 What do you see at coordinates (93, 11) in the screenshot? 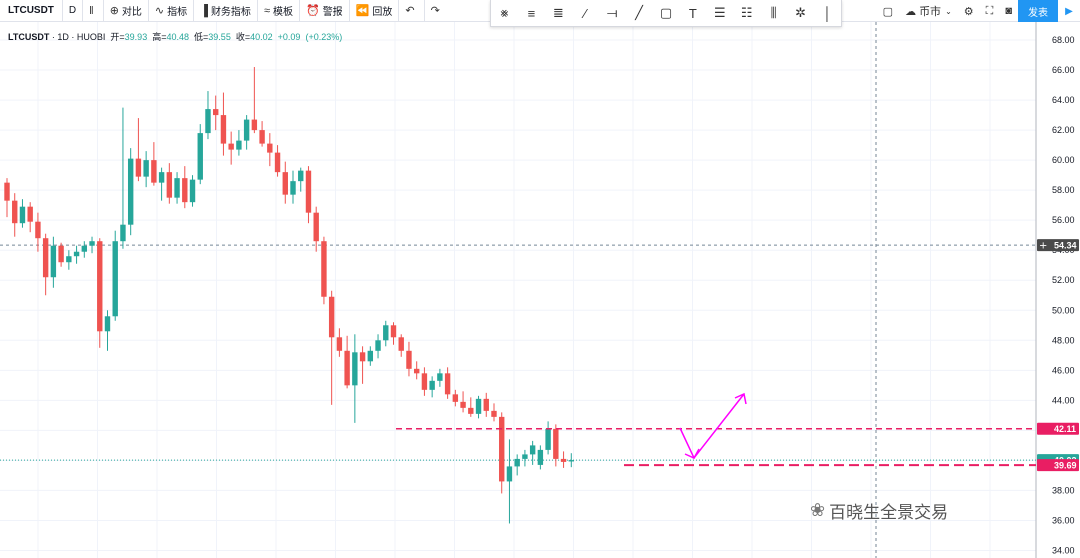
I see `chart-type-button: ‖` at bounding box center [93, 11].